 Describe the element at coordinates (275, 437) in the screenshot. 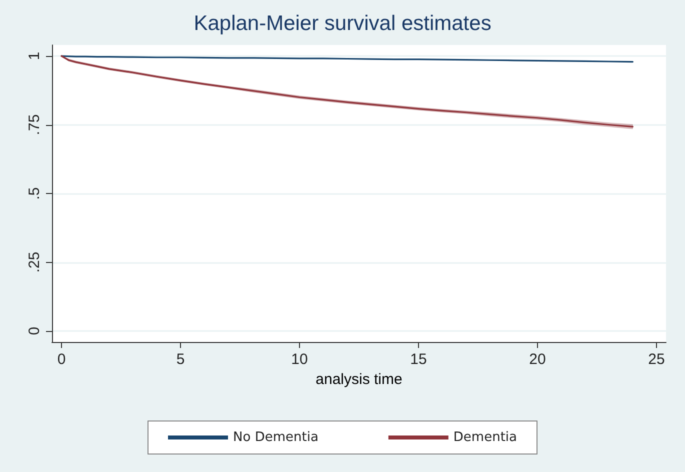

I see `legend-label: No Dementia` at that location.